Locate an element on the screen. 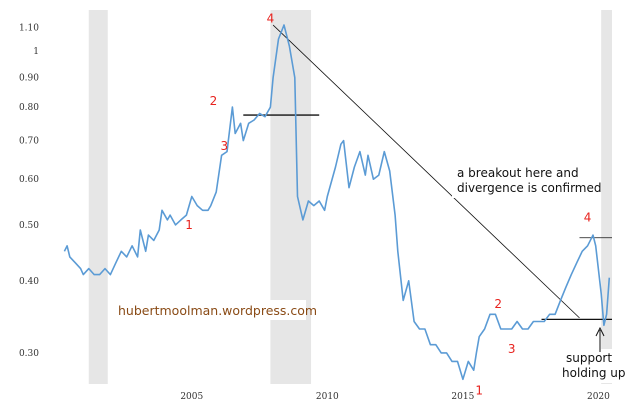 This screenshot has width=640, height=404. watermark: hubertmoolman.wordpress.com is located at coordinates (215, 310).